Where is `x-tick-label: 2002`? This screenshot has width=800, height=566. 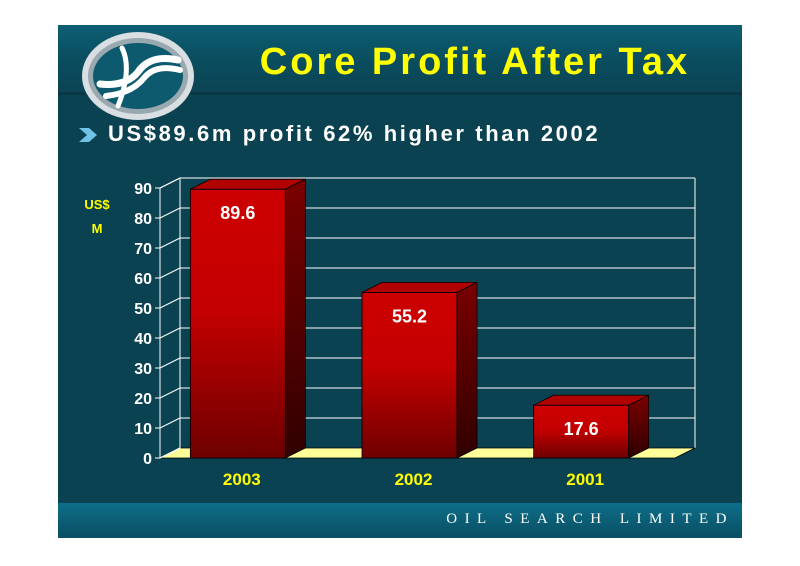
x-tick-label: 2002 is located at coordinates (414, 479).